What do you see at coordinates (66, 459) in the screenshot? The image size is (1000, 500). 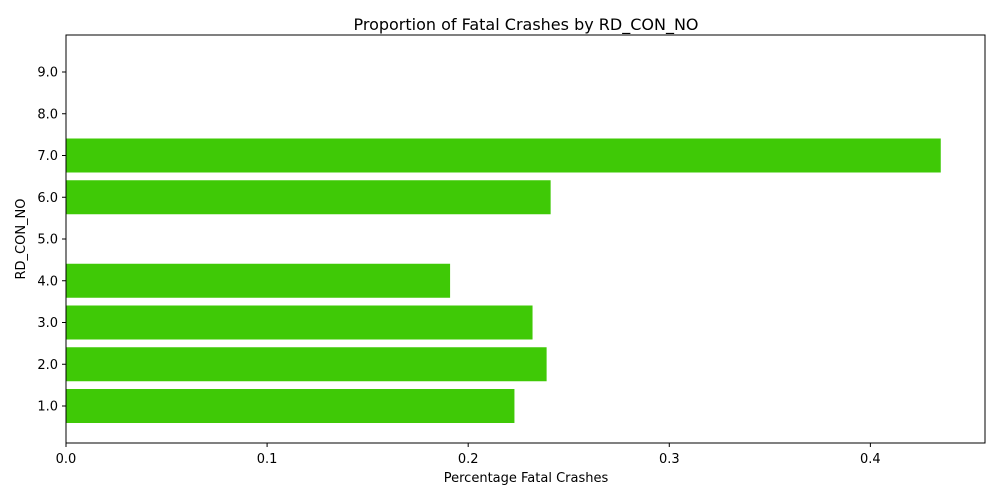 I see `x-tick-label: 0.0` at bounding box center [66, 459].